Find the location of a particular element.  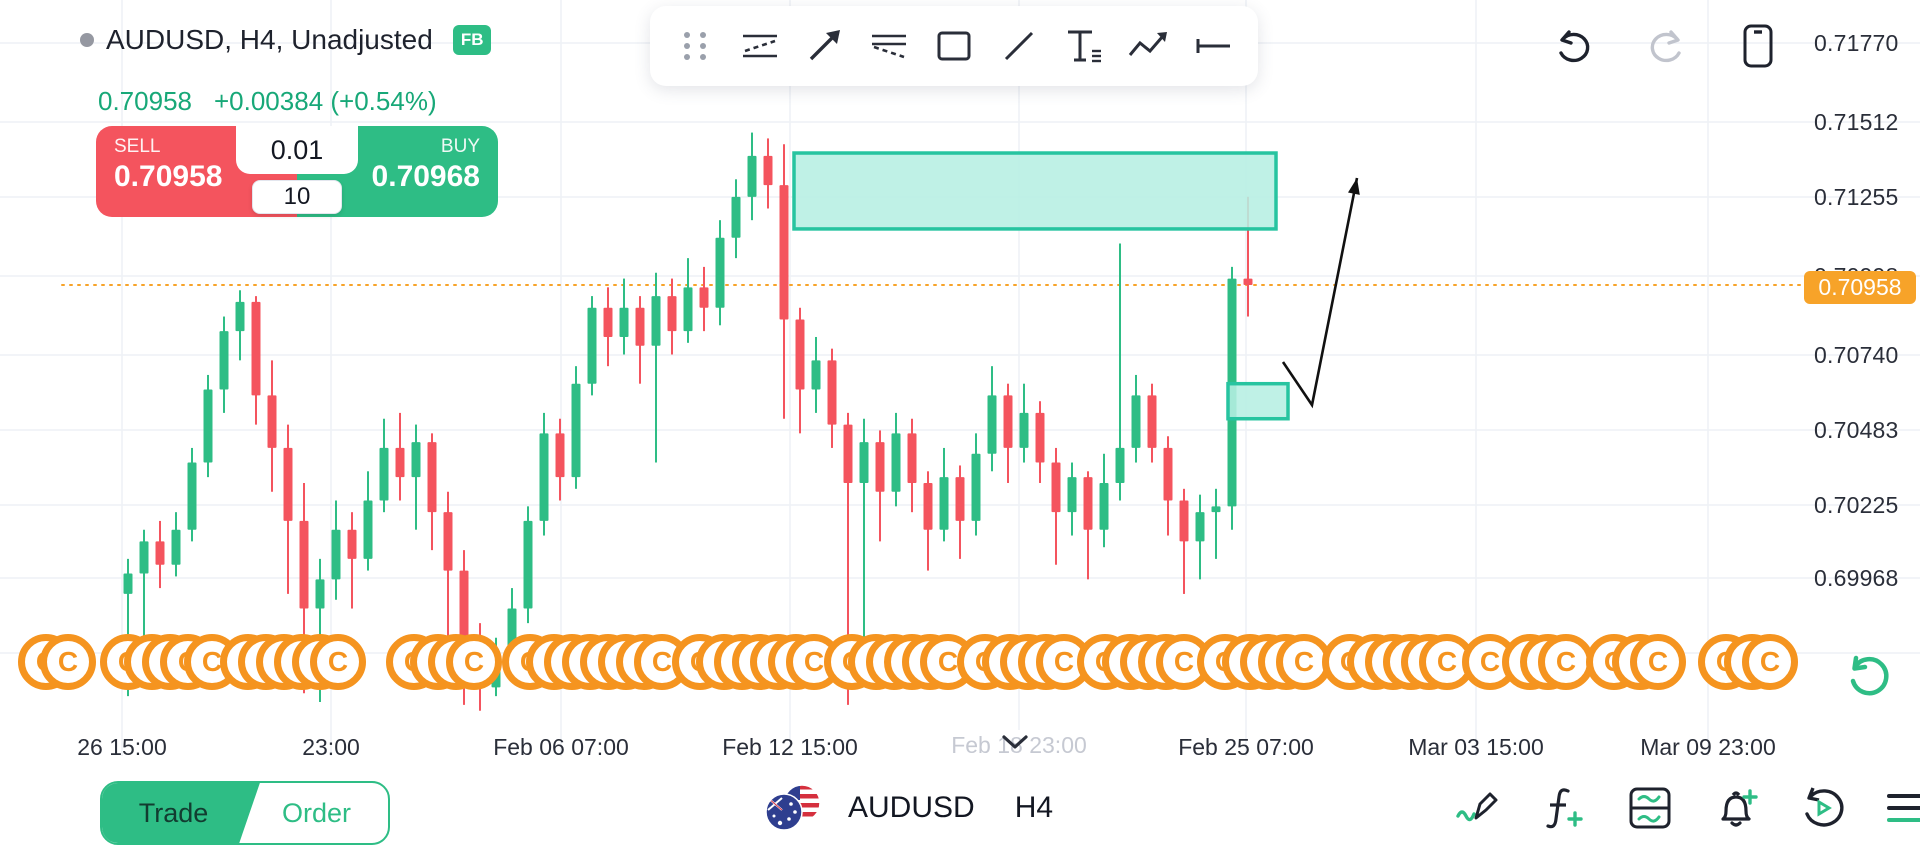

symbol-selector: AUDUSD H4 is located at coordinates (906, 808).